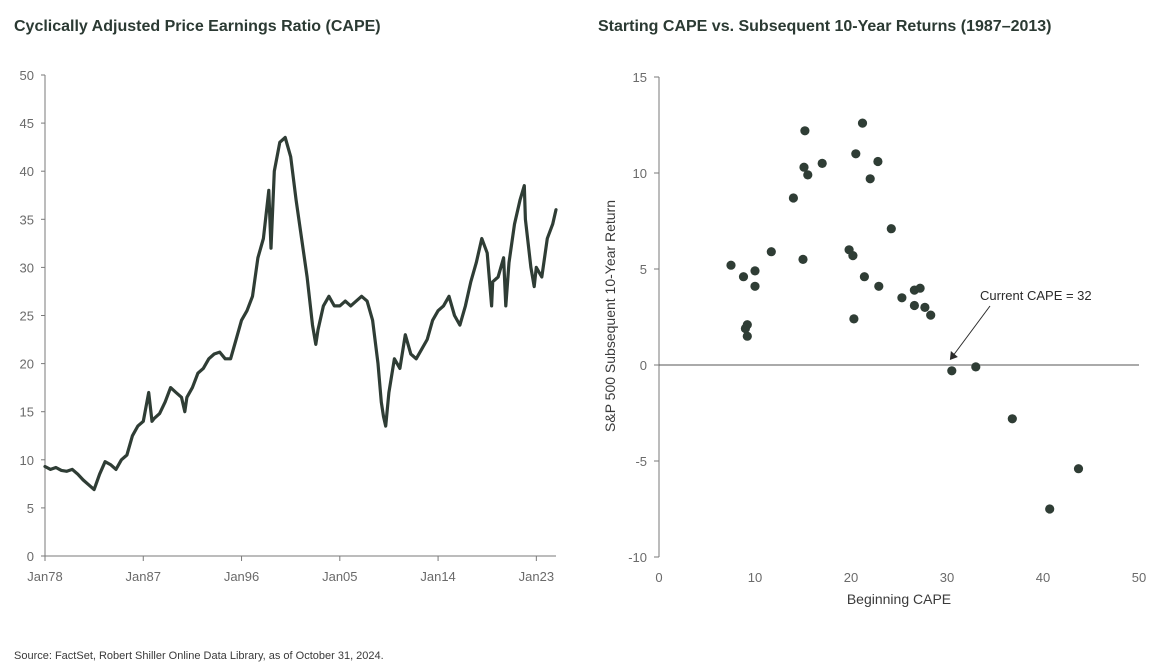 This screenshot has width=1160, height=669. I want to click on cape-x-ticks: Jan78 Jan87 Jan96 Jan05 Jan14 Jan23, so click(290, 570).